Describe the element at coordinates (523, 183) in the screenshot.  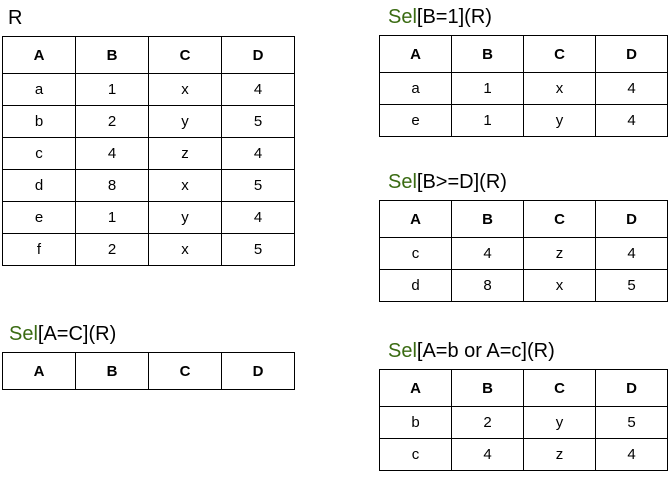
I see `selection-title: Sel[B>=D](R)` at that location.